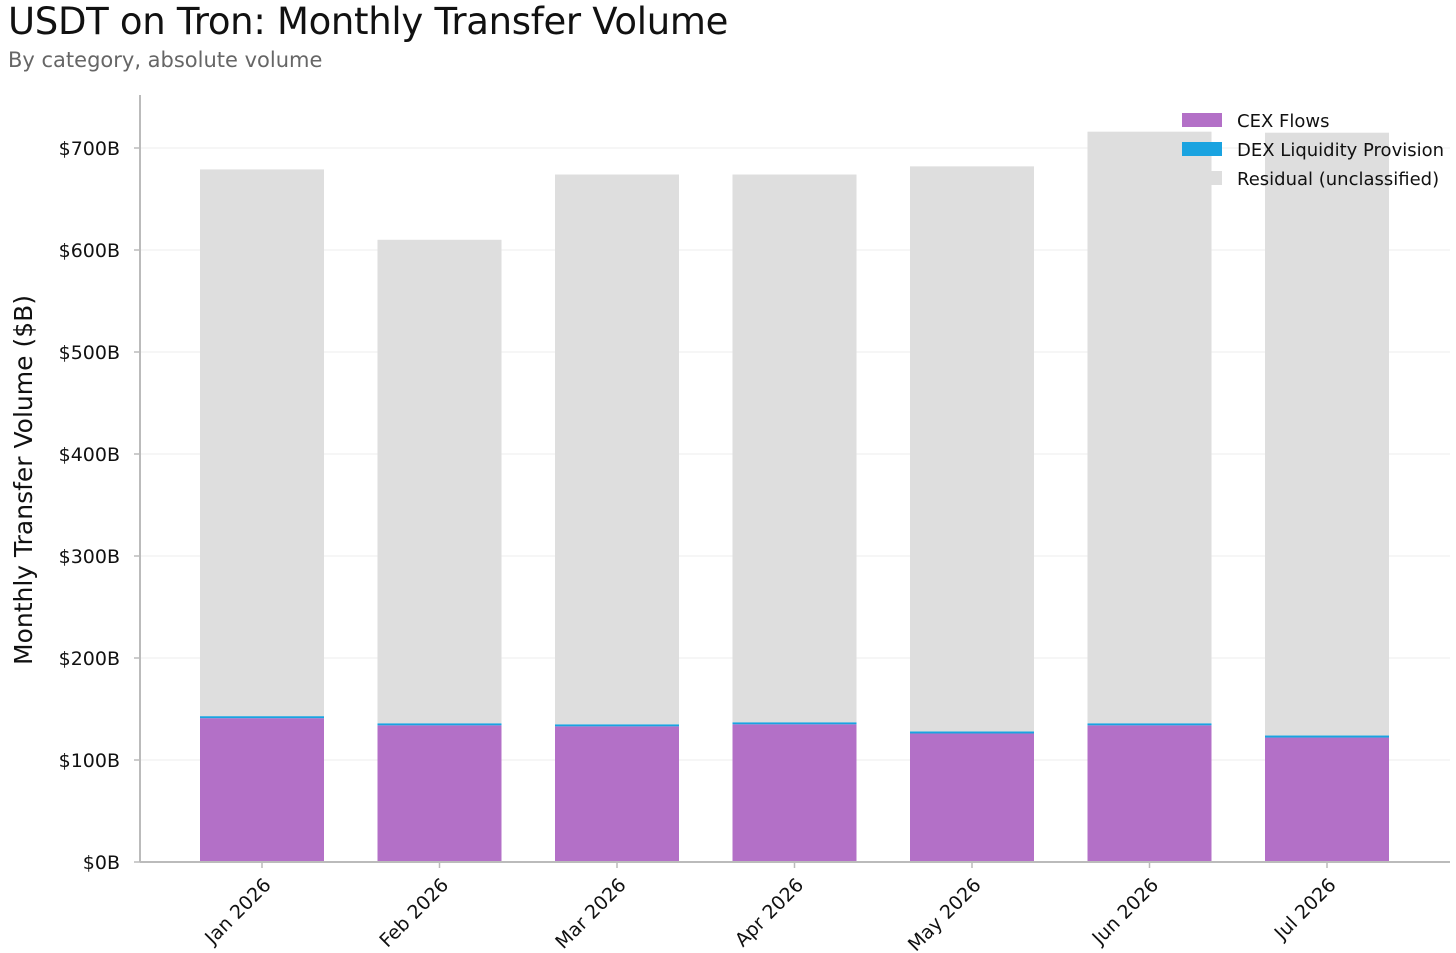 This screenshot has height=953, width=1456. What do you see at coordinates (101, 863) in the screenshot?
I see `y-tick-label: $0B` at bounding box center [101, 863].